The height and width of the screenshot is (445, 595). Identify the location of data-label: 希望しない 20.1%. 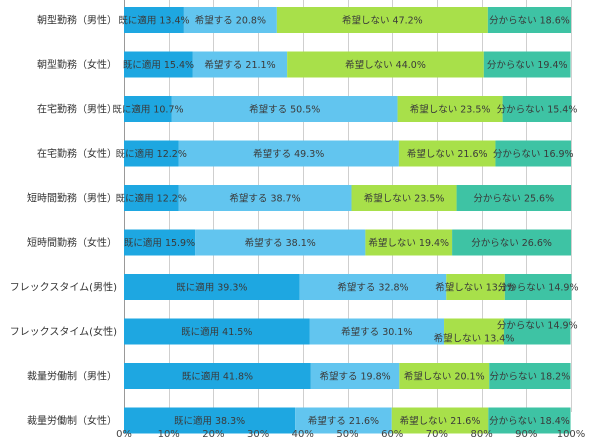
(444, 377).